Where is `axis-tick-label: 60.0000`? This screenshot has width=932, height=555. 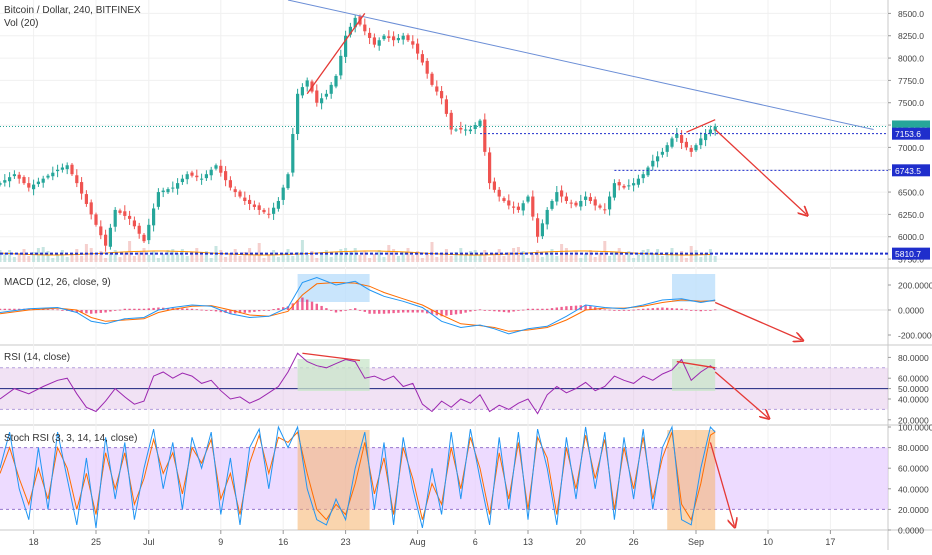
axis-tick-label: 60.0000 is located at coordinates (913, 469).